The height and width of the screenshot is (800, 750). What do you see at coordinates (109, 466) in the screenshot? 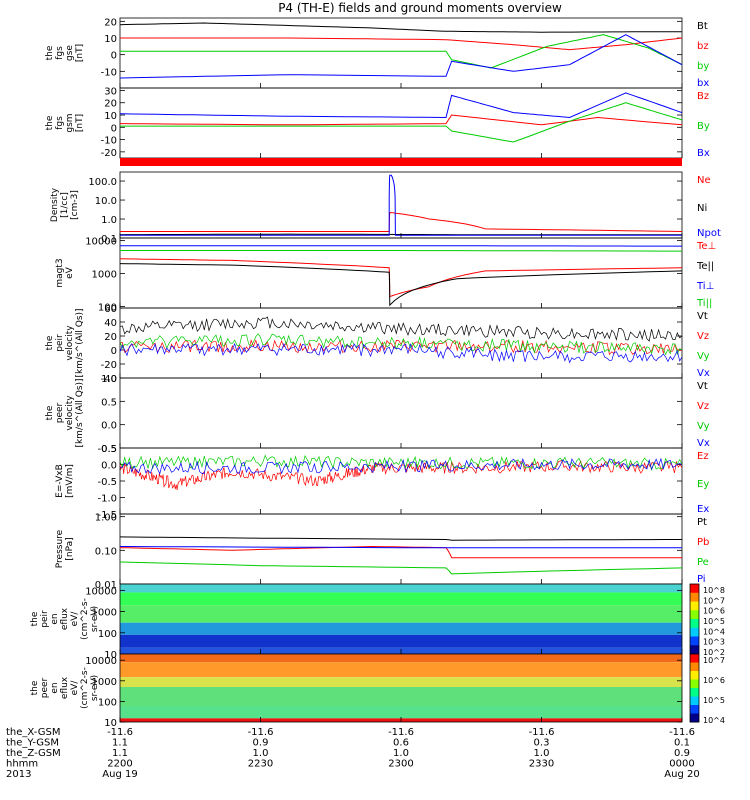
I see `y-tick-label: 0.0` at bounding box center [109, 466].